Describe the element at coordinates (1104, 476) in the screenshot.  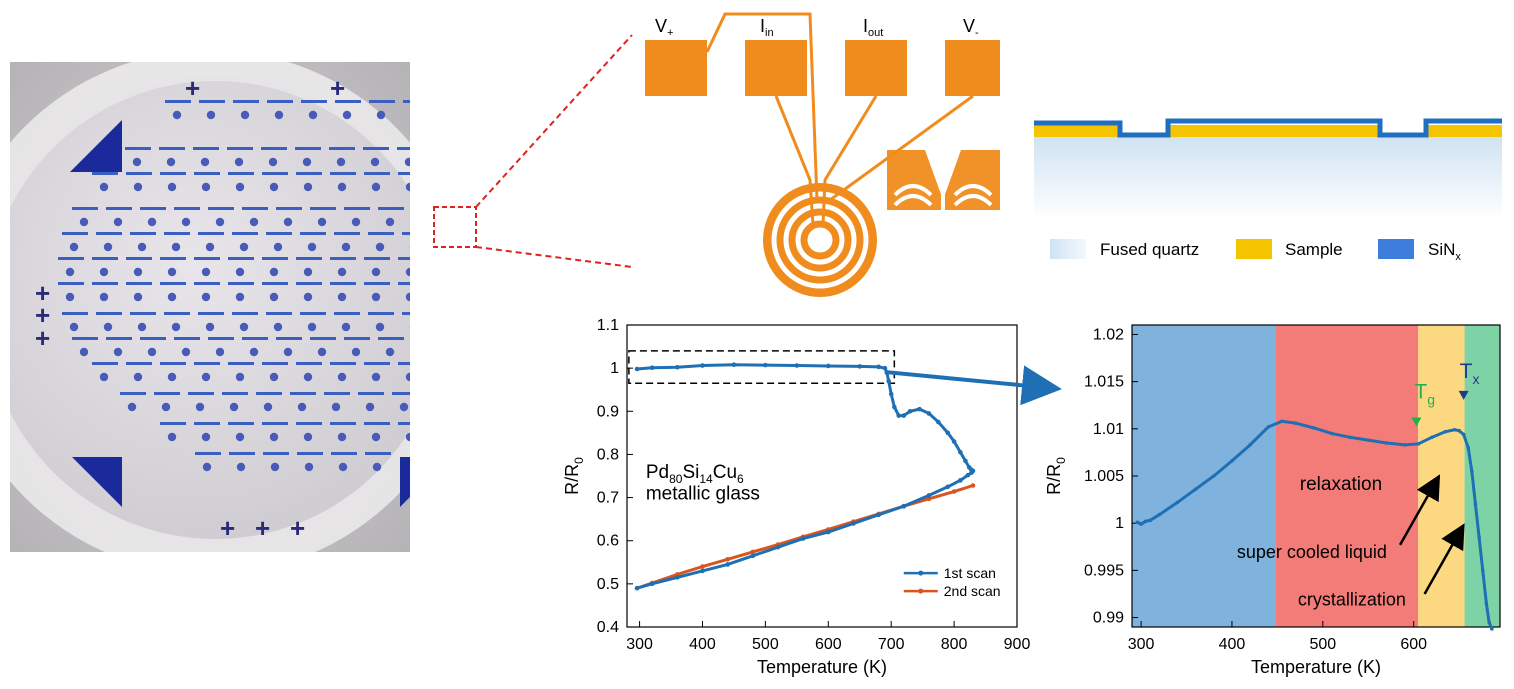
I see `y-tick-label: 1.005` at that location.